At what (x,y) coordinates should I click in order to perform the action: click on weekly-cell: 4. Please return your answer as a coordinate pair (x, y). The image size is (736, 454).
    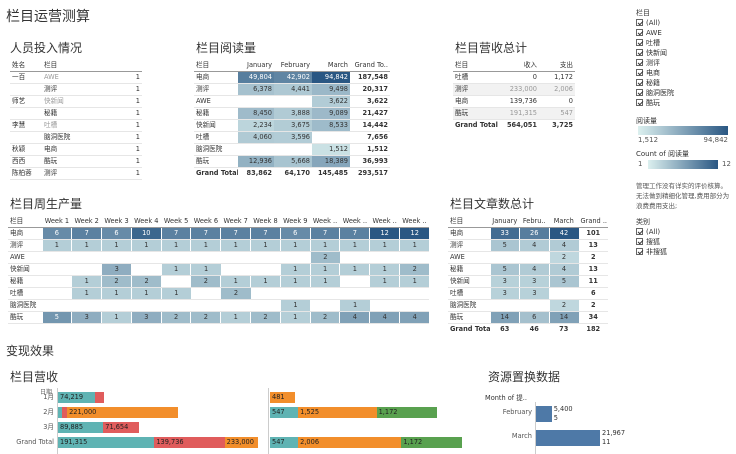
    Looking at the image, I should click on (354, 317).